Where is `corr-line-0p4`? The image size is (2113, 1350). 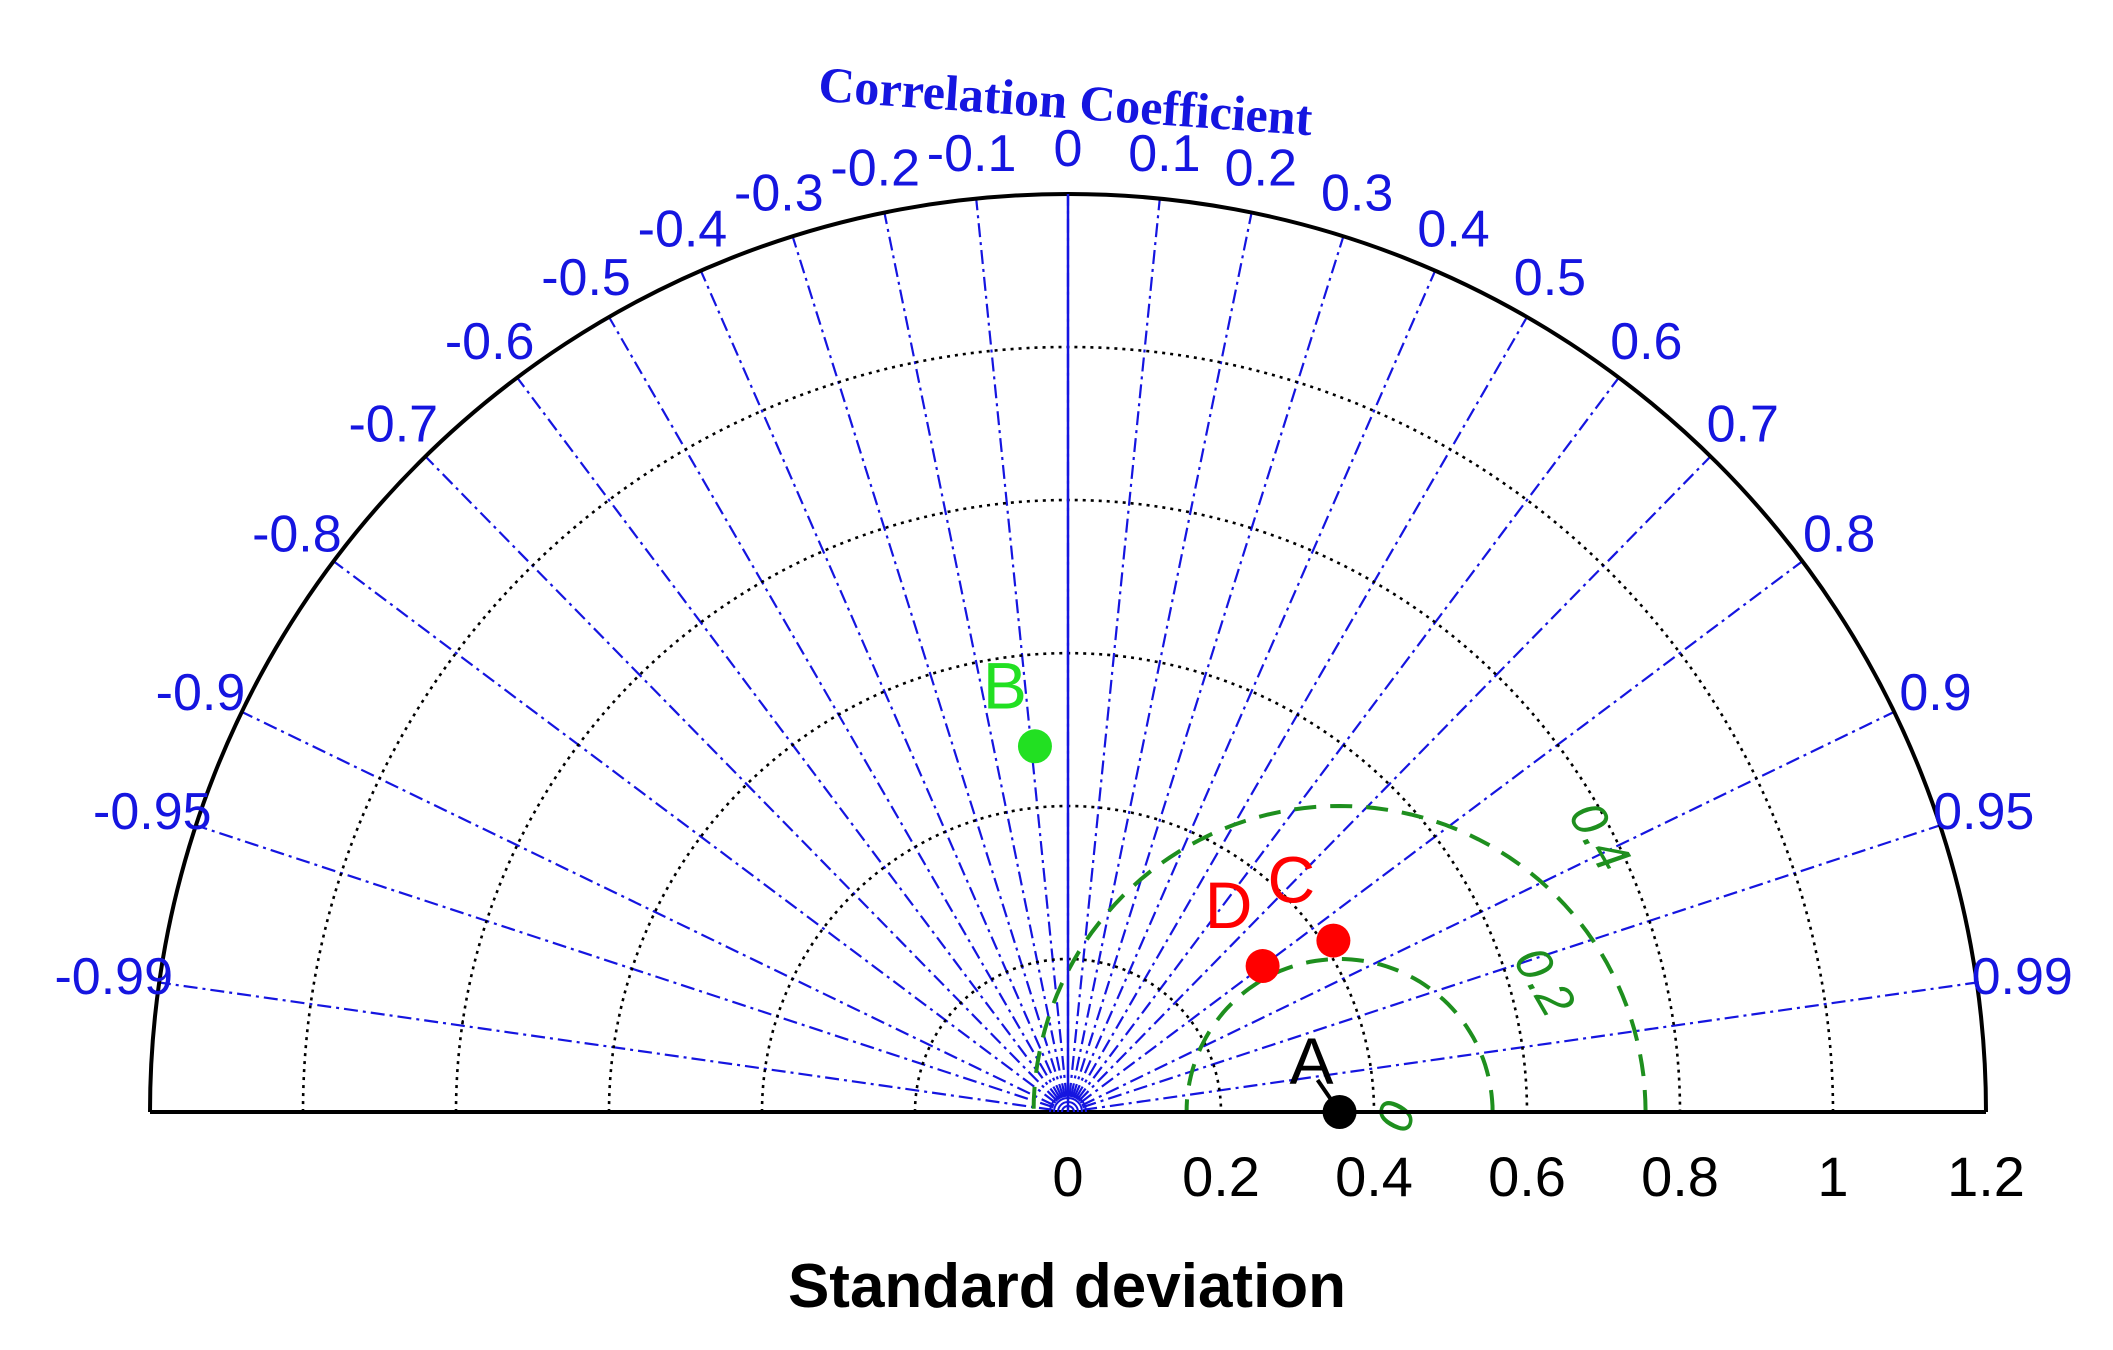 corr-line-0p4 is located at coordinates (1255, 684).